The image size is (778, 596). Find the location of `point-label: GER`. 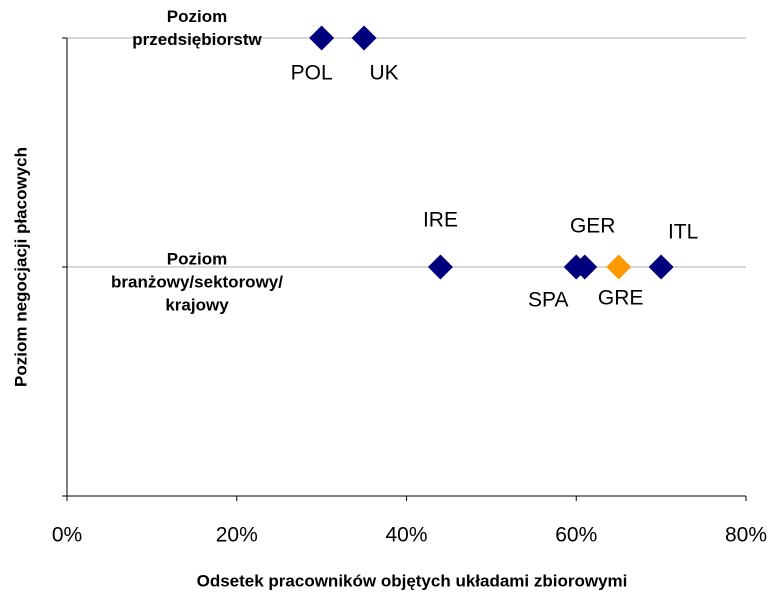

point-label: GER is located at coordinates (593, 226).